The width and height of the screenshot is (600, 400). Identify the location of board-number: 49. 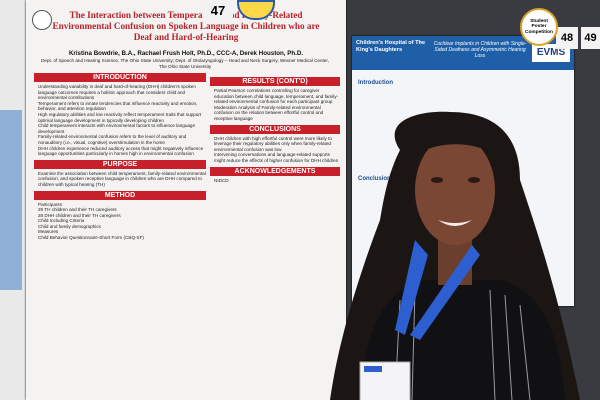
(590, 38).